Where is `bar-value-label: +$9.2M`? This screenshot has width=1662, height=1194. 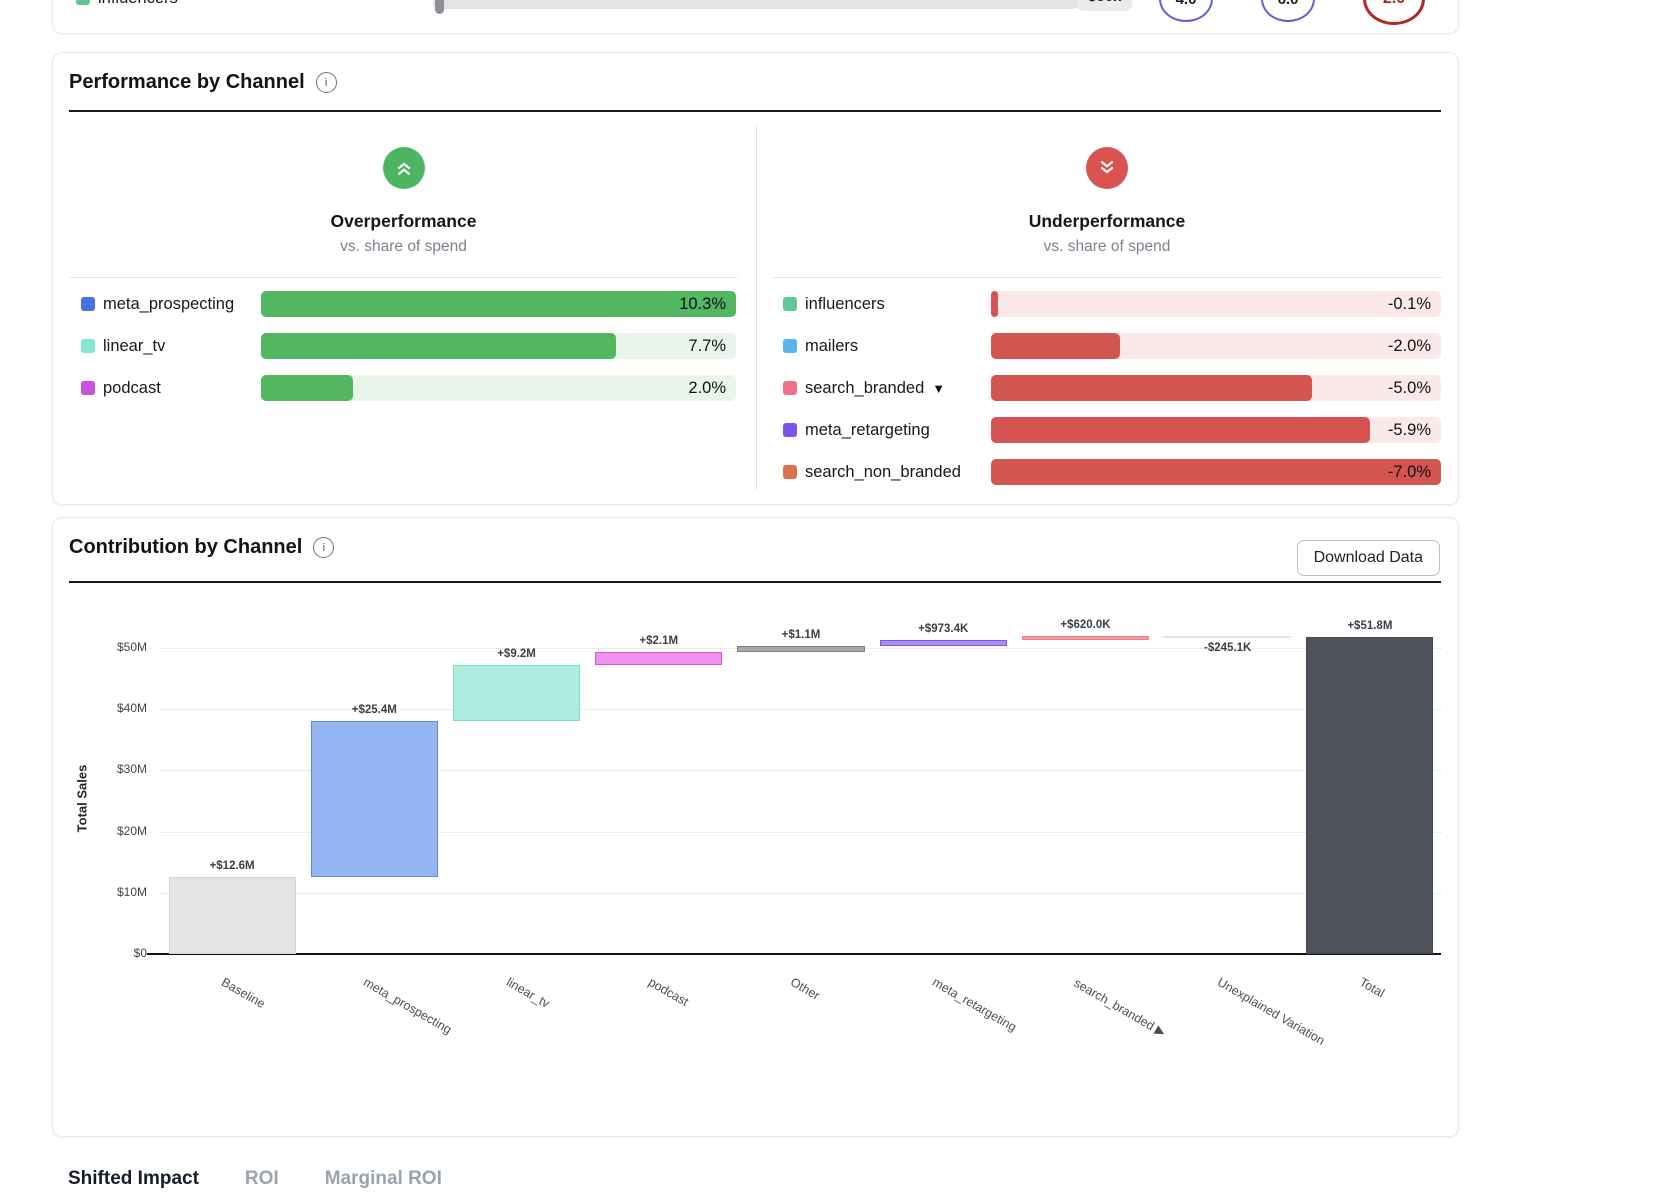
bar-value-label: +$9.2M is located at coordinates (516, 654).